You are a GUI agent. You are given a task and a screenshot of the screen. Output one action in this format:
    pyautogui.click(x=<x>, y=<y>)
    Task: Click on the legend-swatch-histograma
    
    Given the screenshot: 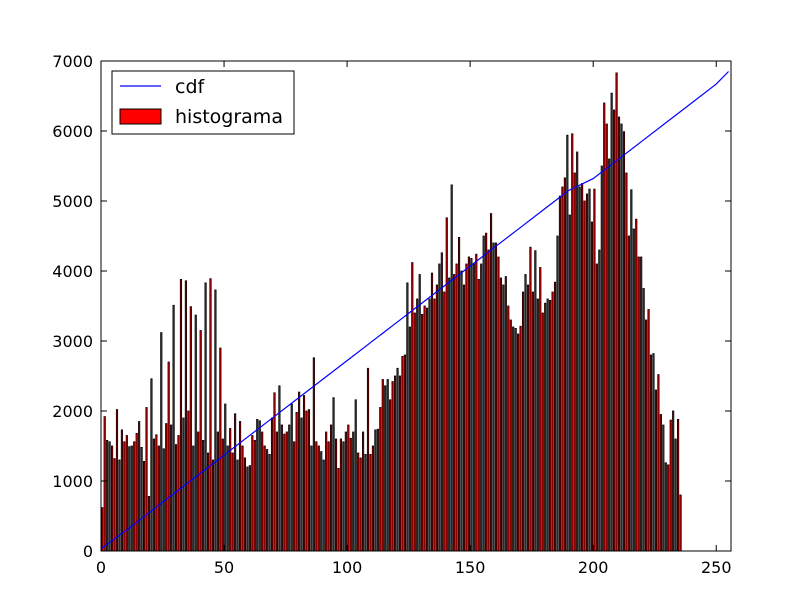 What is the action you would take?
    pyautogui.click(x=140, y=116)
    